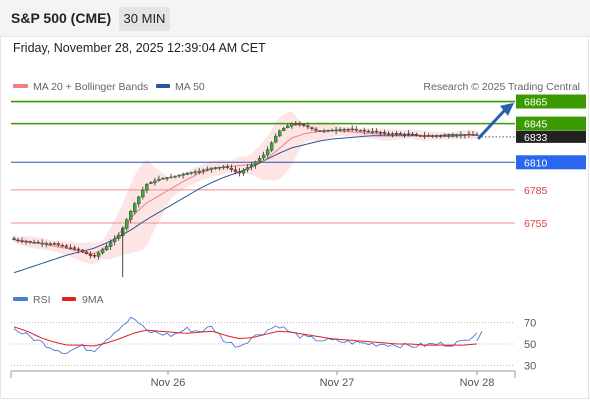 This screenshot has width=590, height=400. I want to click on level-label-6865: 6865, so click(536, 103).